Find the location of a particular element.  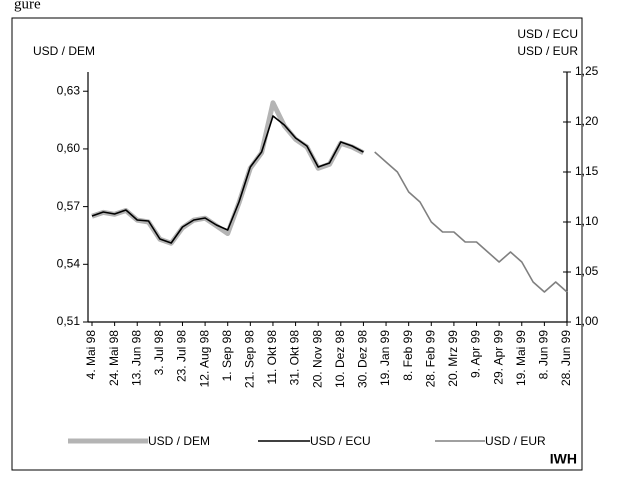

y2-tick-label: 1,25 is located at coordinates (587, 71).